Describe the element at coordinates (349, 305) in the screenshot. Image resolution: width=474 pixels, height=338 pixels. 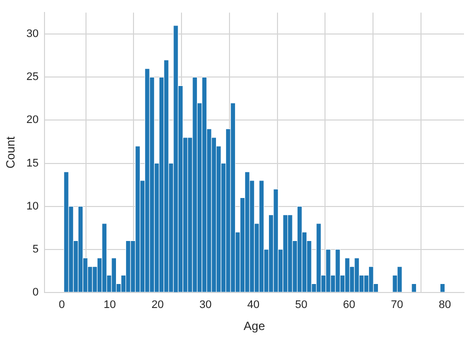
I see `x-tick-label: 60` at that location.